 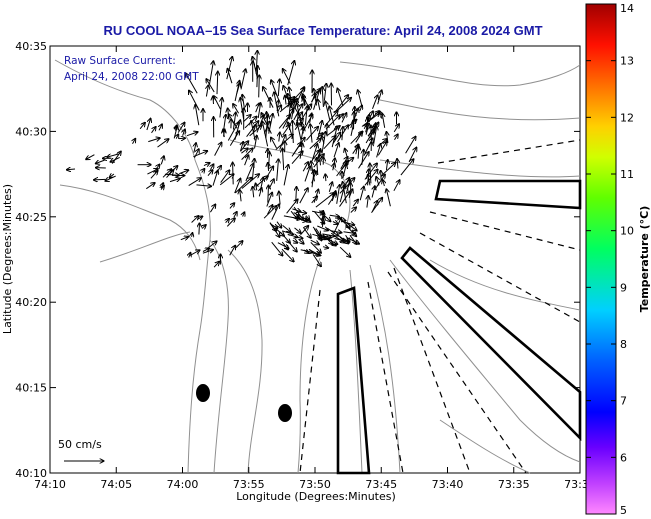 I want to click on colorbar-tick-label: 14, so click(x=627, y=8).